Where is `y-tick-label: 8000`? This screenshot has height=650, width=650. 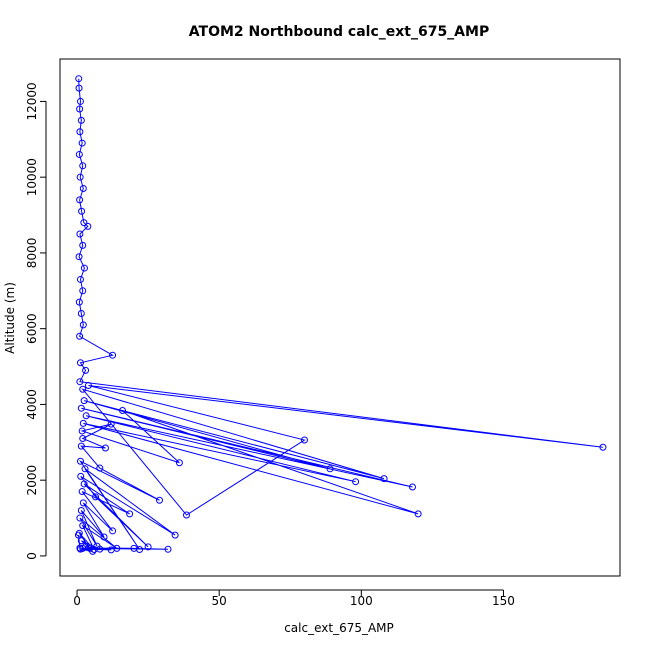
y-tick-label: 8000 is located at coordinates (32, 253).